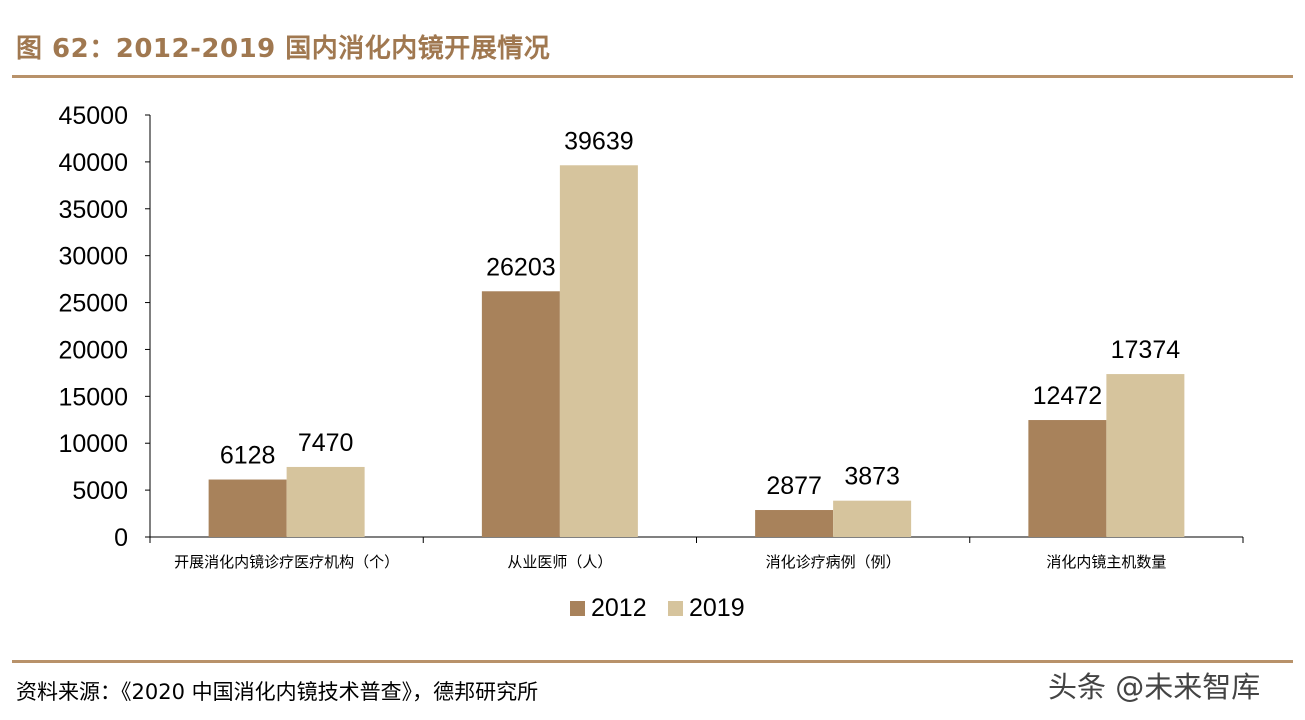 This screenshot has height=720, width=1305. What do you see at coordinates (93, 444) in the screenshot?
I see `y-tick-label: 10000` at bounding box center [93, 444].